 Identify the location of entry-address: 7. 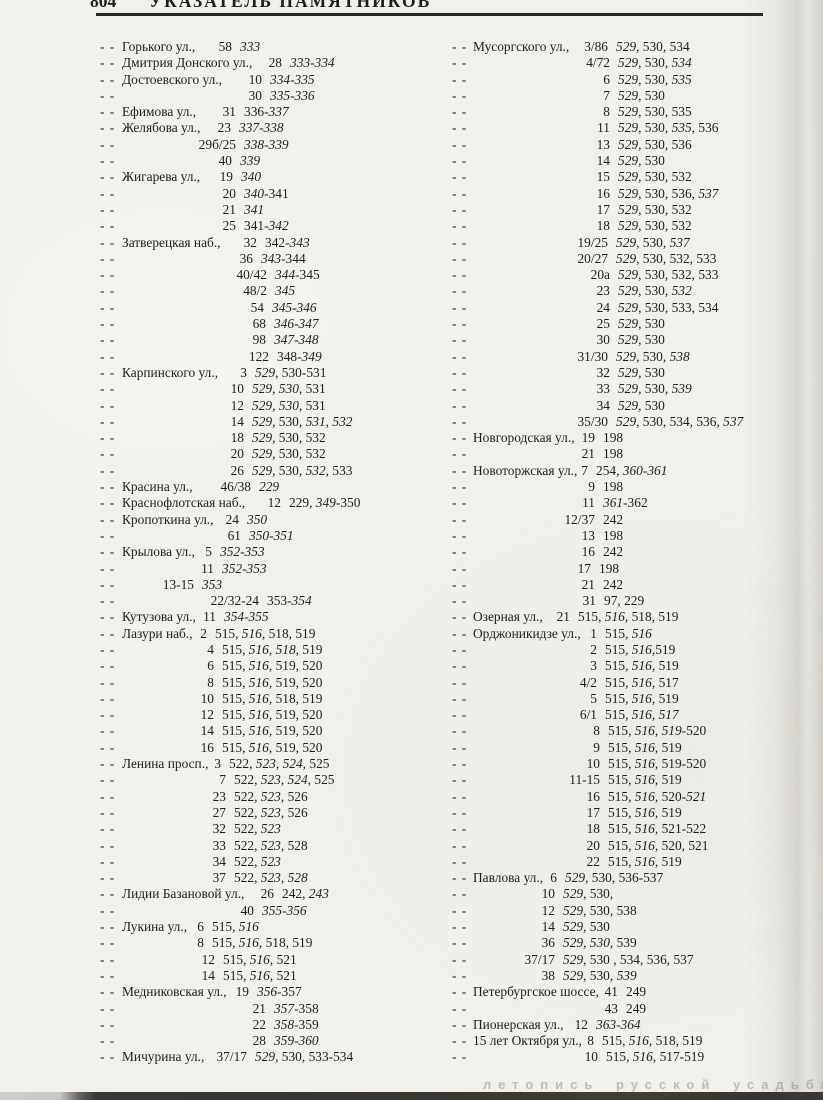
(174, 780).